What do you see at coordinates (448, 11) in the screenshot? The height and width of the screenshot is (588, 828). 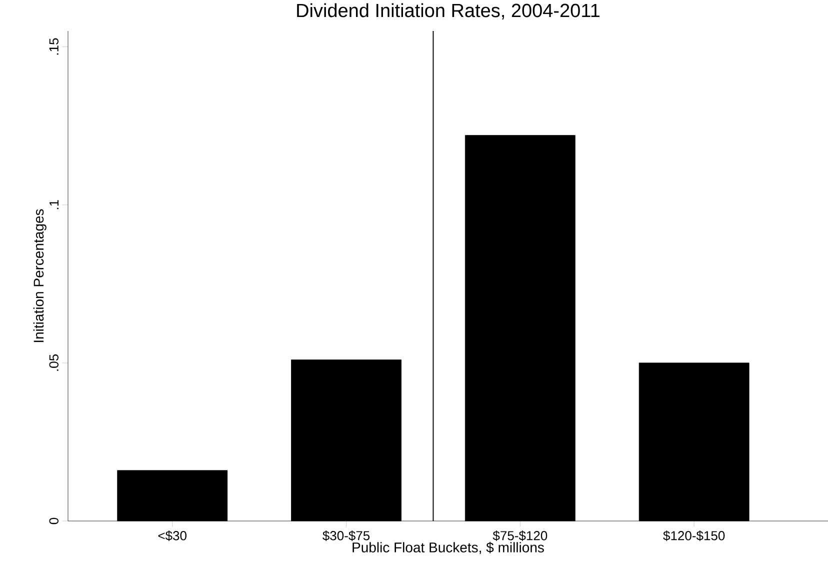 I see `chart-title: Dividend Initiation Rates, 2004-2011` at bounding box center [448, 11].